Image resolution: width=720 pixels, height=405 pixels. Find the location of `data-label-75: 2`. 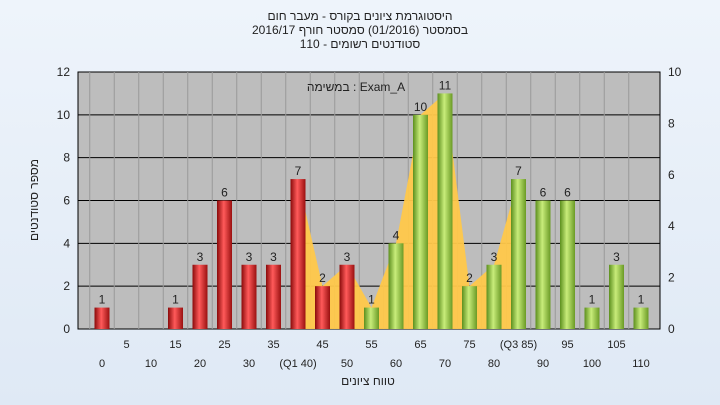

data-label-75: 2 is located at coordinates (469, 278).